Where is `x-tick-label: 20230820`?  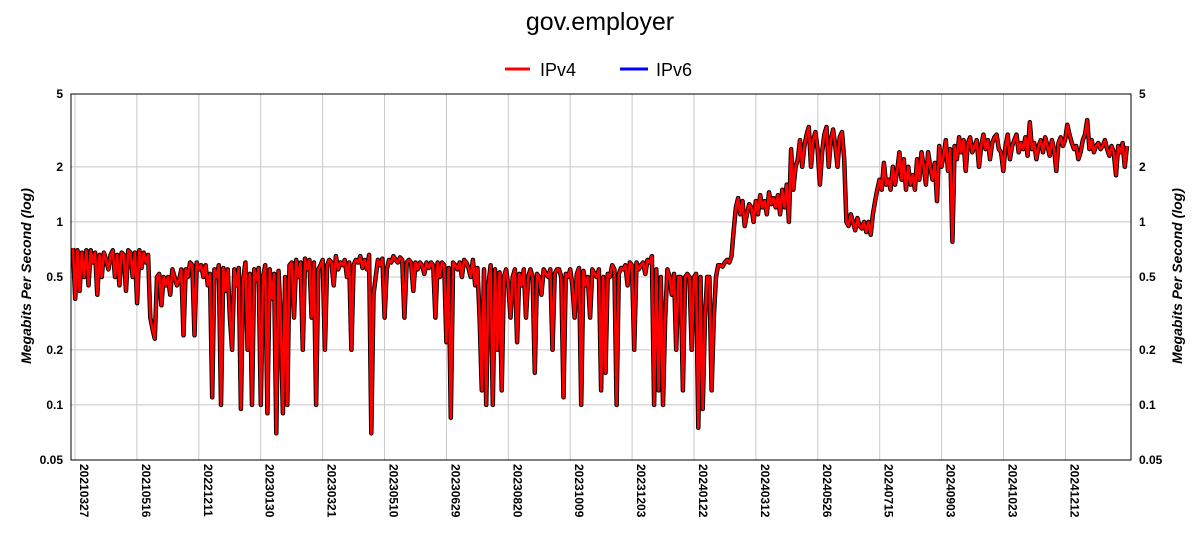
x-tick-label: 20230820 is located at coordinates (517, 491).